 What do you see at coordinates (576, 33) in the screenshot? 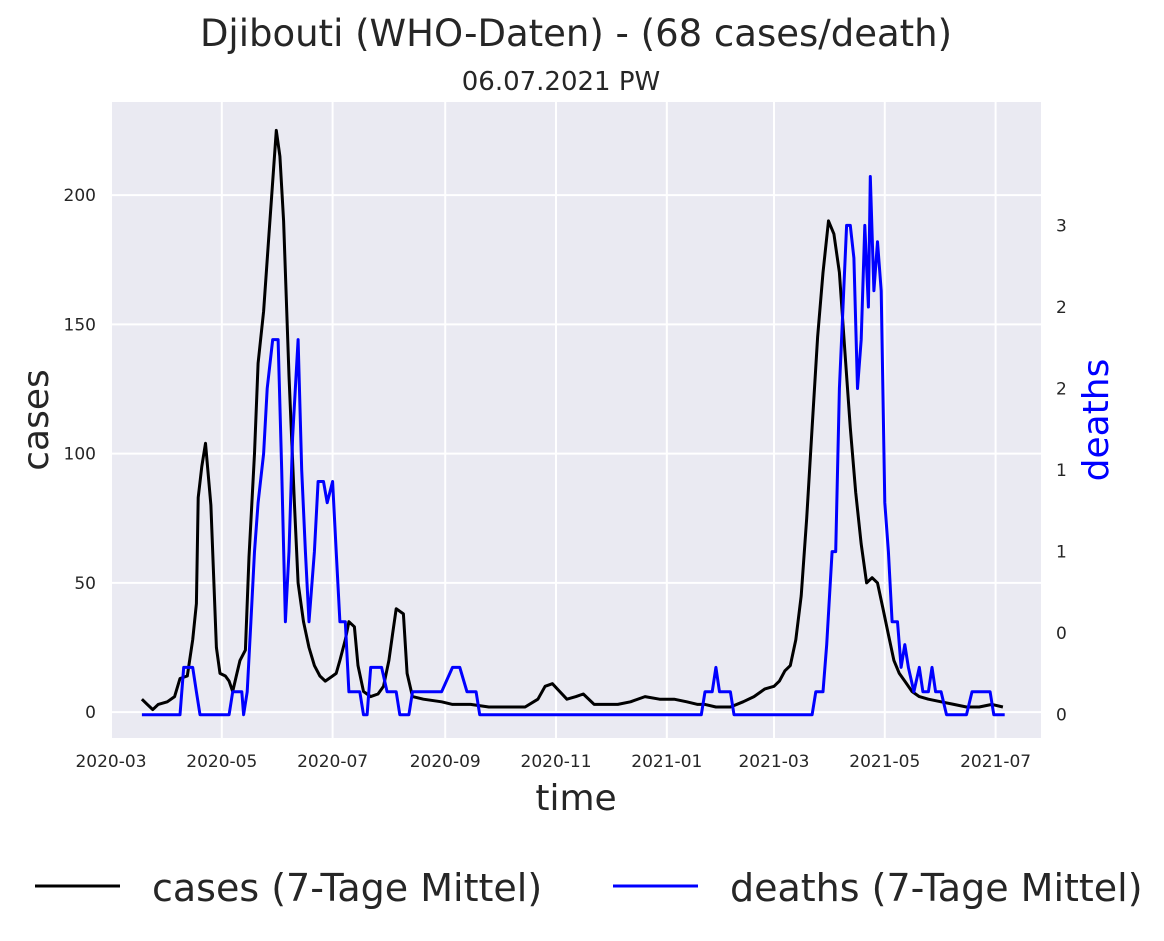
I see `chart-title: Djibouti (WHO-Daten) - (68 cases/death)` at bounding box center [576, 33].